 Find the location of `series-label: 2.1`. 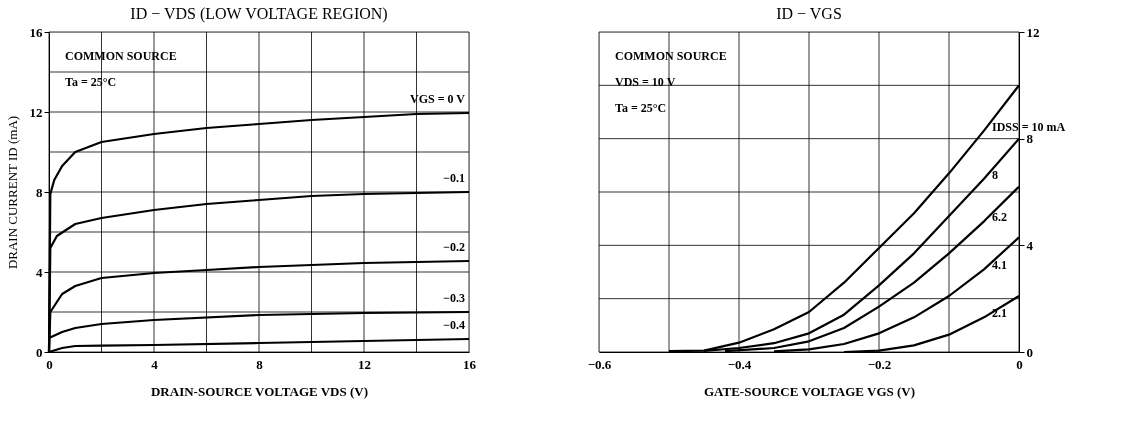

series-label: 2.1 is located at coordinates (999, 313).